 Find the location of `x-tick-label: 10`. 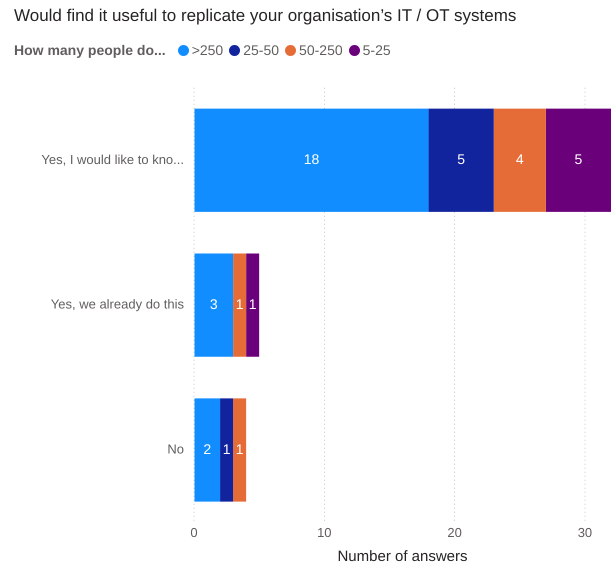

x-tick-label: 10 is located at coordinates (324, 532).